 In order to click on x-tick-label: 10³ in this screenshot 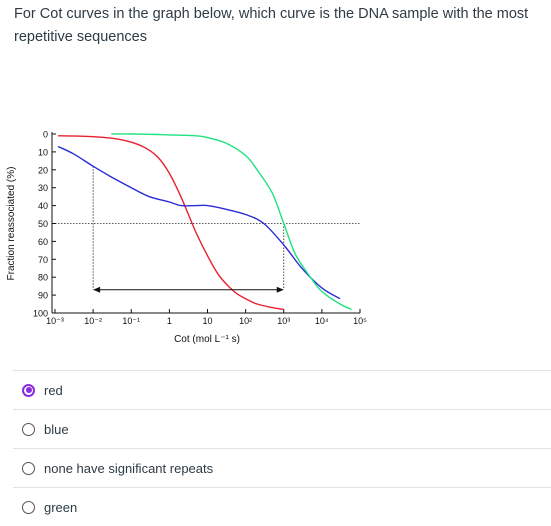, I will do `click(283, 321)`.